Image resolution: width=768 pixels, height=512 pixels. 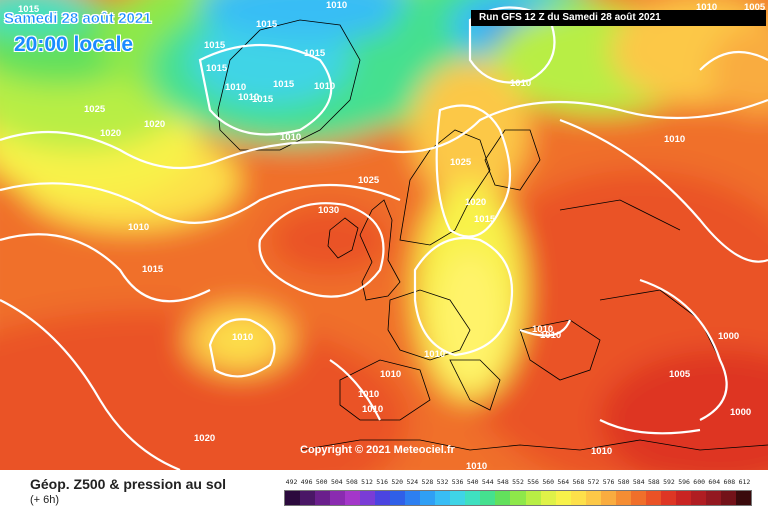 What do you see at coordinates (397, 482) in the screenshot?
I see `scale-tick-label: 520` at bounding box center [397, 482].